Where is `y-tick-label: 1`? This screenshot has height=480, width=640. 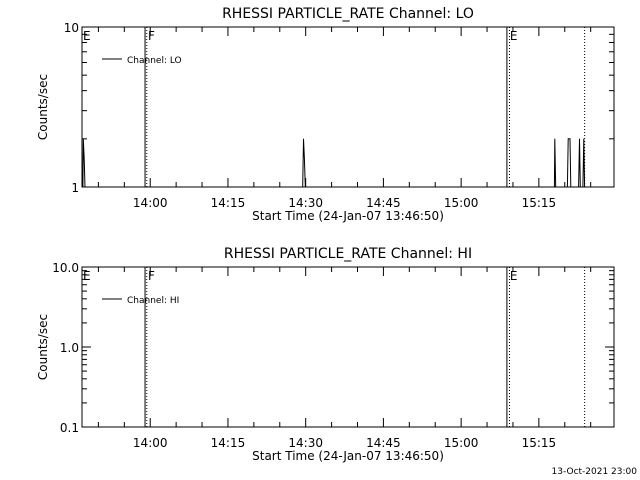
y-tick-label: 1 is located at coordinates (75, 188).